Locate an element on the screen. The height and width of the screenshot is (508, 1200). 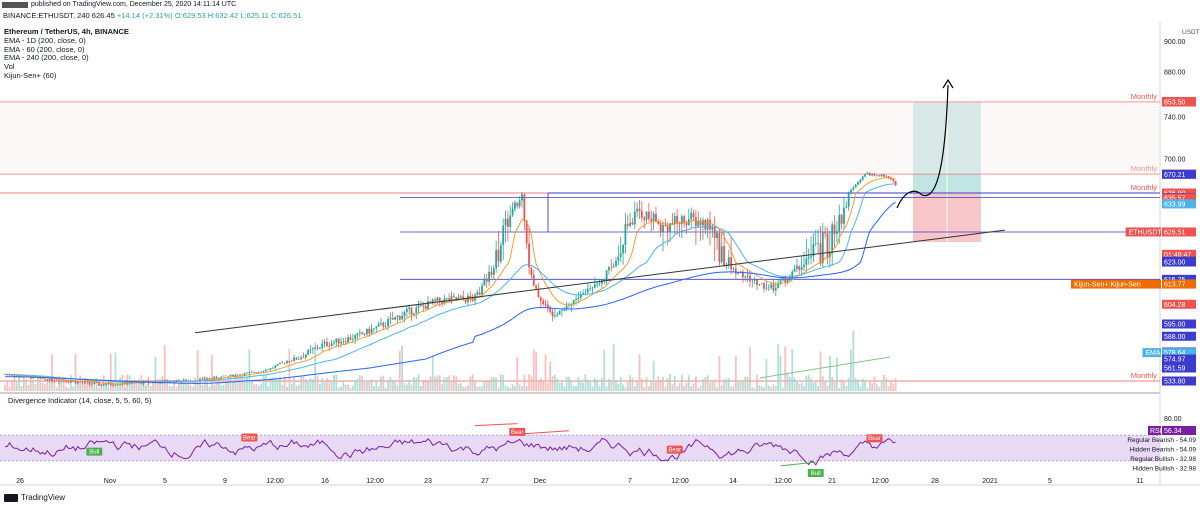
x-tick-label: 12:00 is located at coordinates (880, 481).